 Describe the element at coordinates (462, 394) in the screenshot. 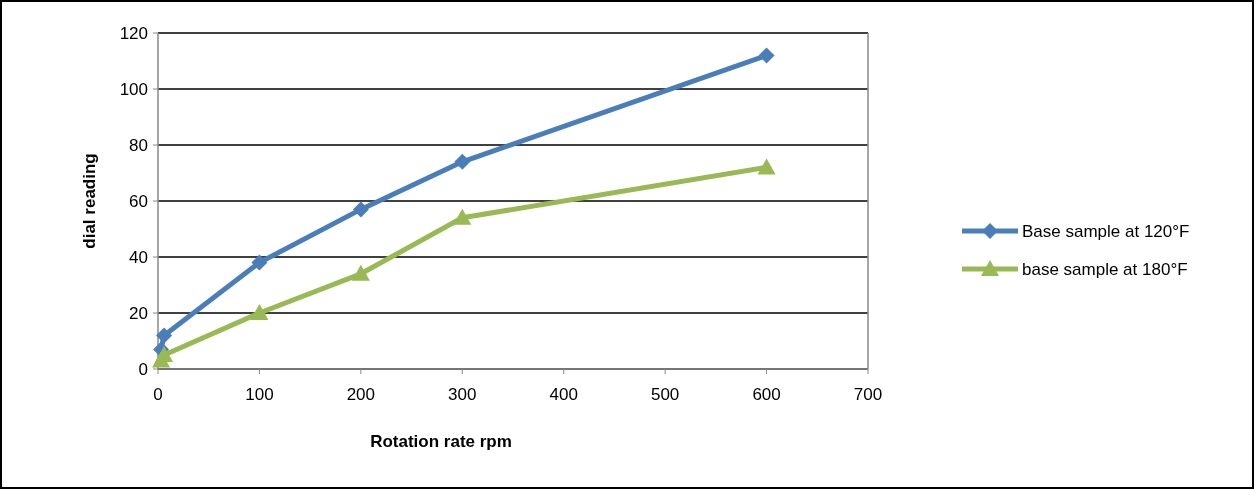

I see `x-tick-label: 300` at that location.